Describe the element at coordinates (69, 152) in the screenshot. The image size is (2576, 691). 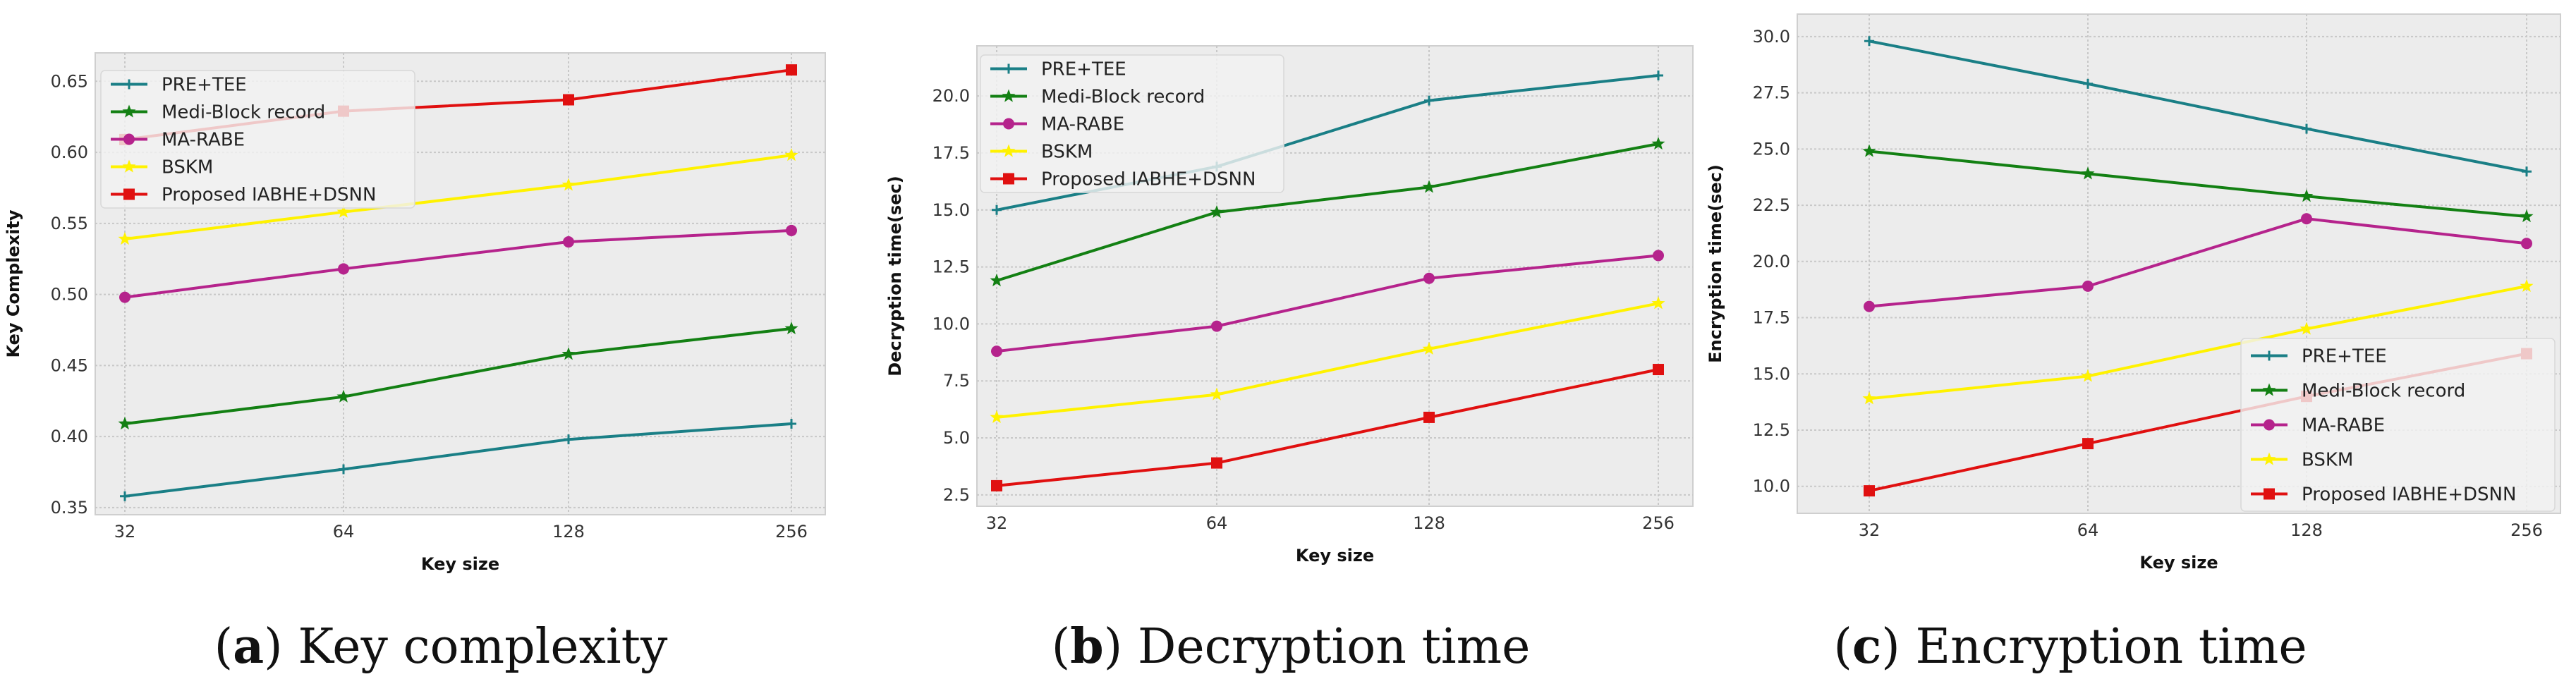
I see `y-tick-label: 0.60` at that location.